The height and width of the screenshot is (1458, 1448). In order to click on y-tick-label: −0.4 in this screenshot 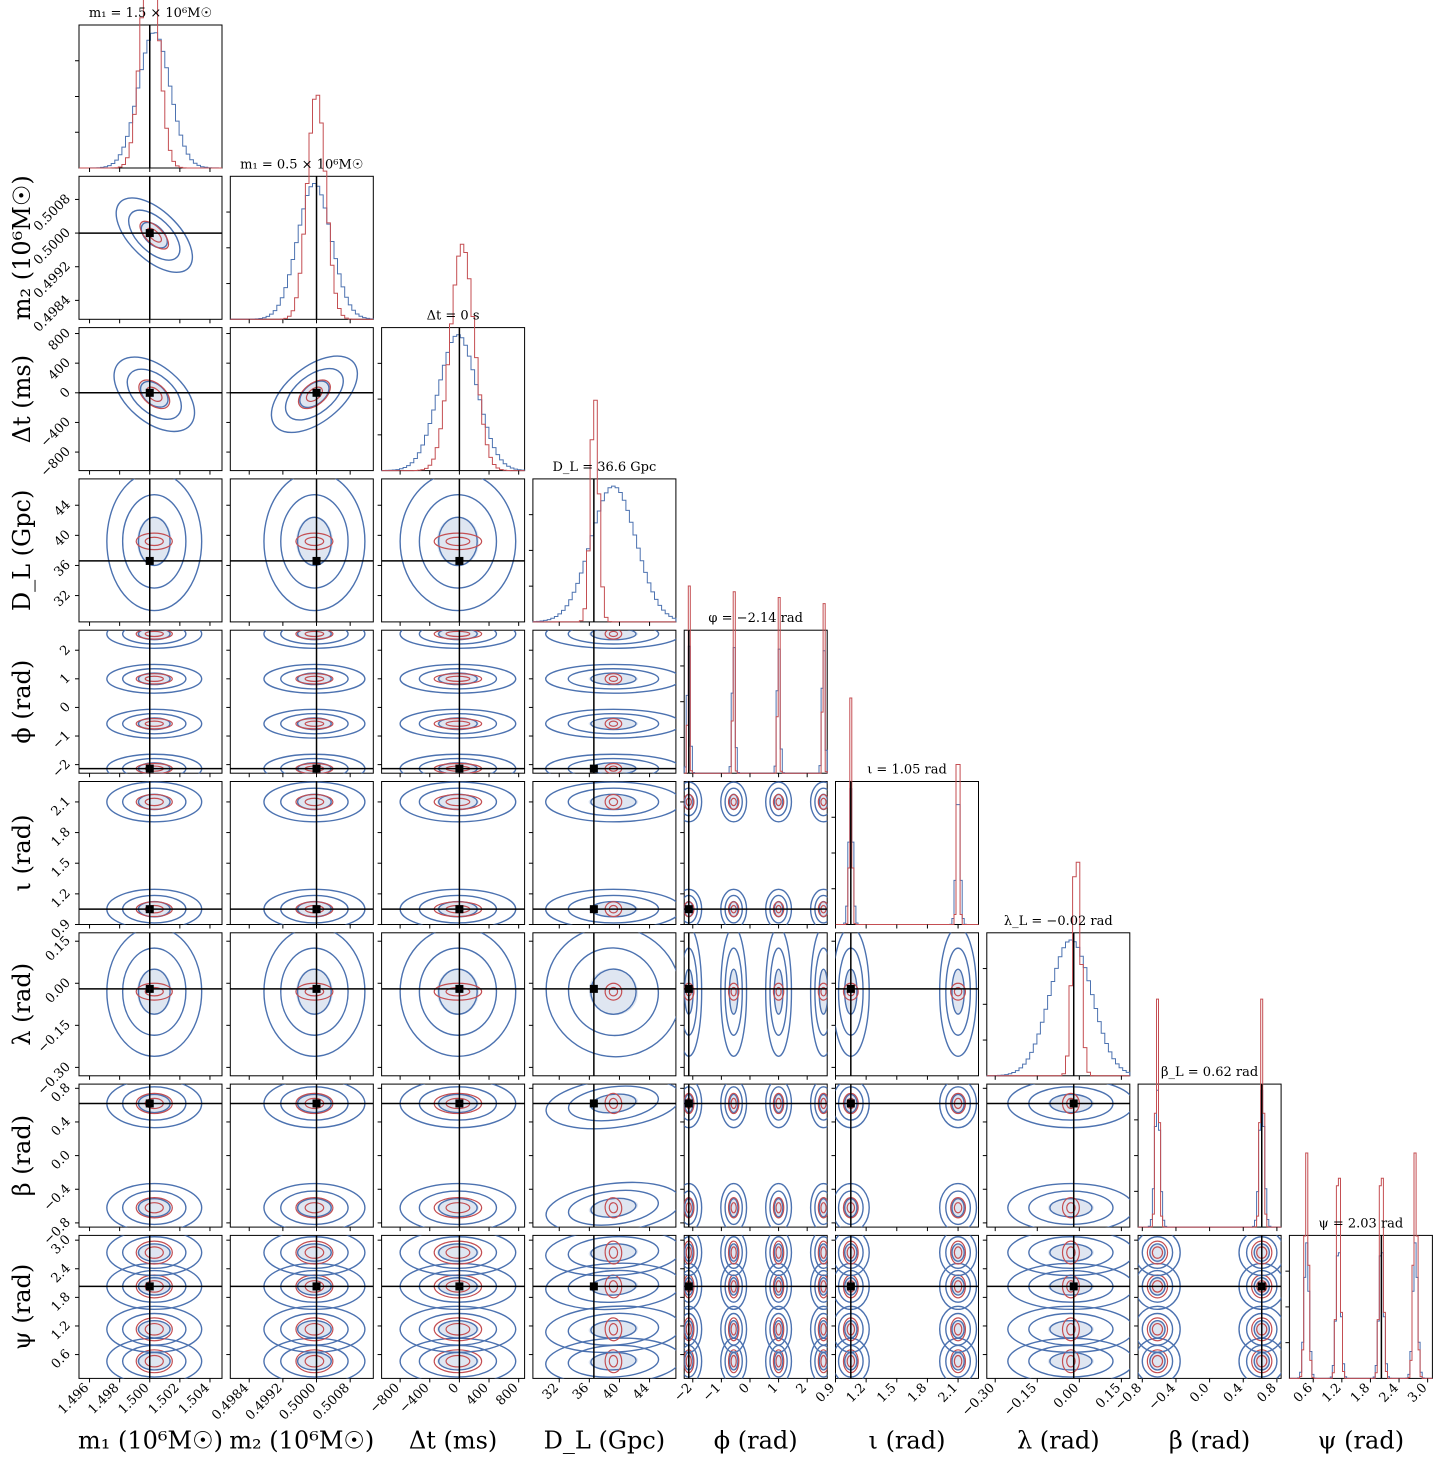, I will do `click(57, 1197)`.